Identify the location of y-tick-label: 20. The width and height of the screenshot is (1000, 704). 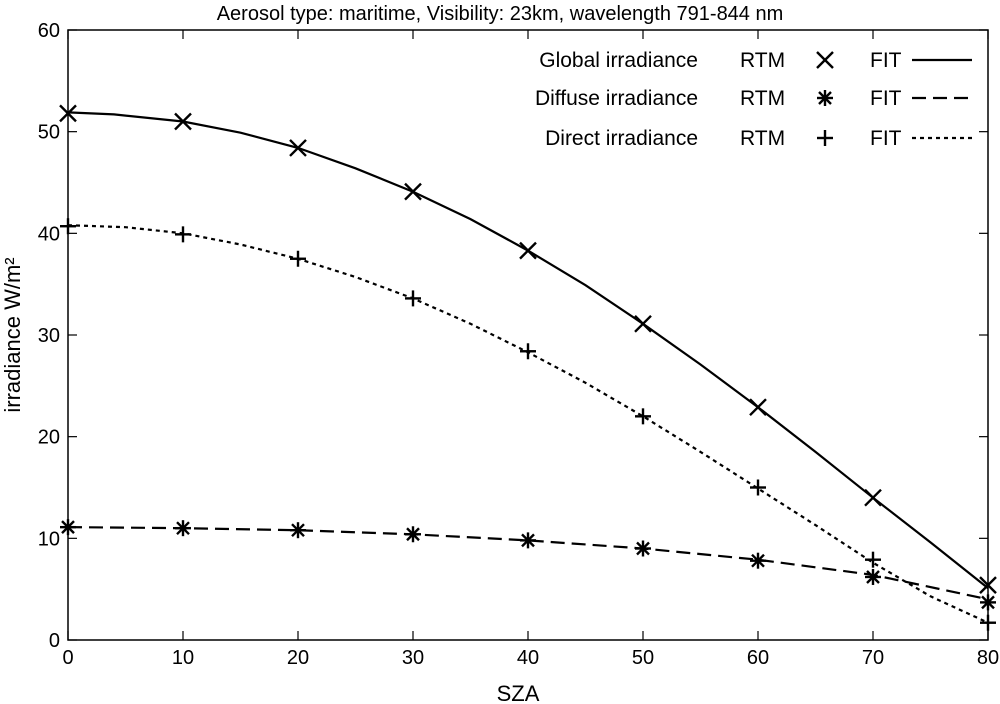
(49, 438).